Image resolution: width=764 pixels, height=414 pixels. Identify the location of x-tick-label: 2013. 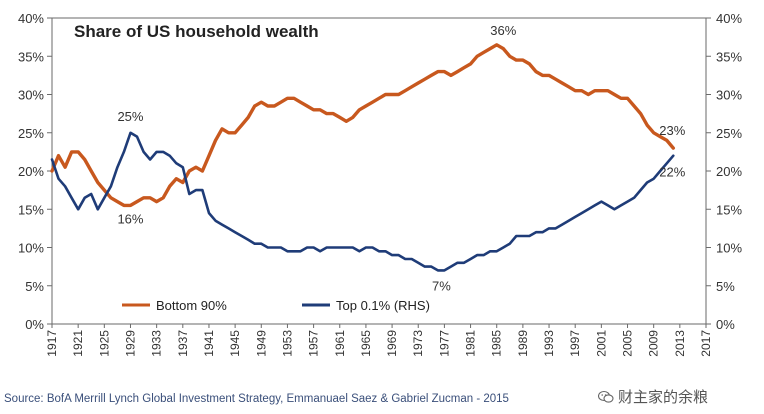
(680, 343).